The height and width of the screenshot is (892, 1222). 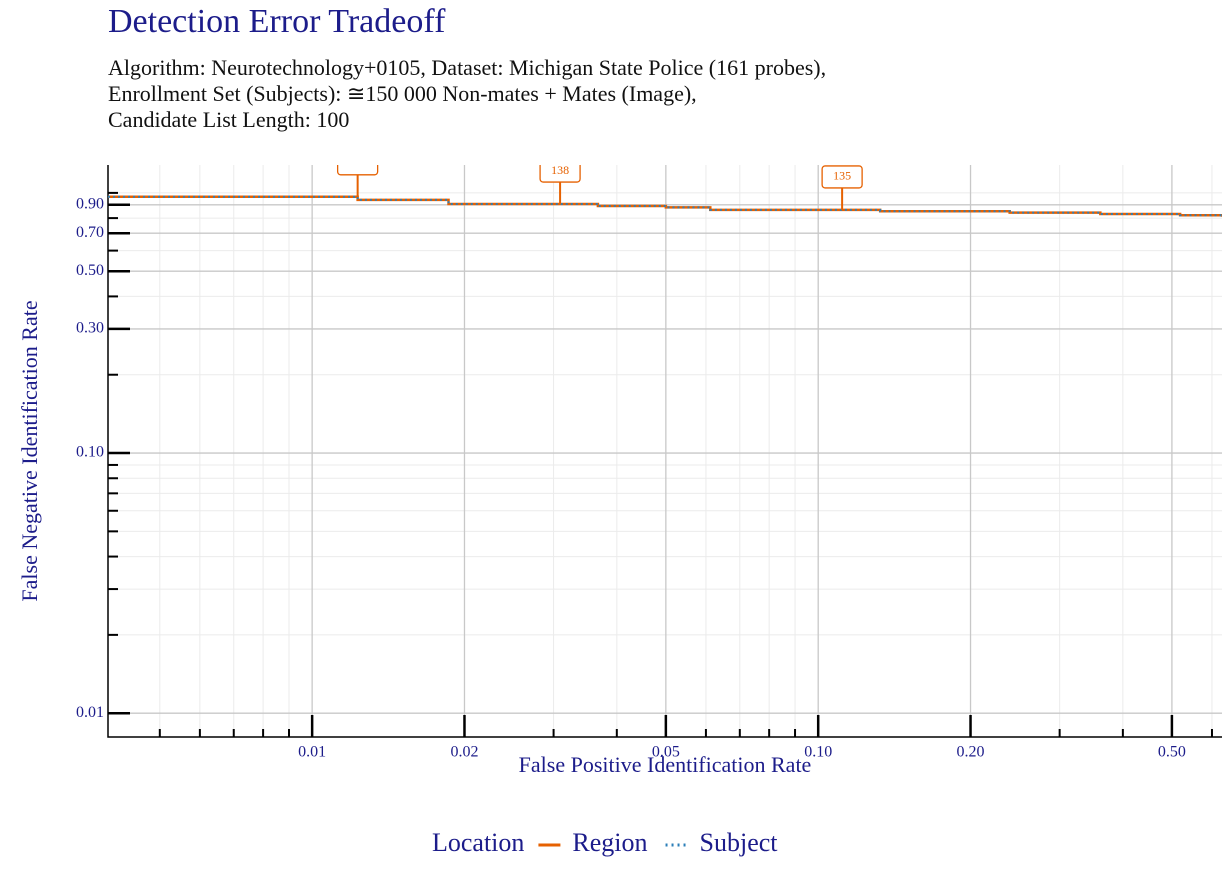 What do you see at coordinates (665, 764) in the screenshot?
I see `x-axis-label: False Positive Identification Rate` at bounding box center [665, 764].